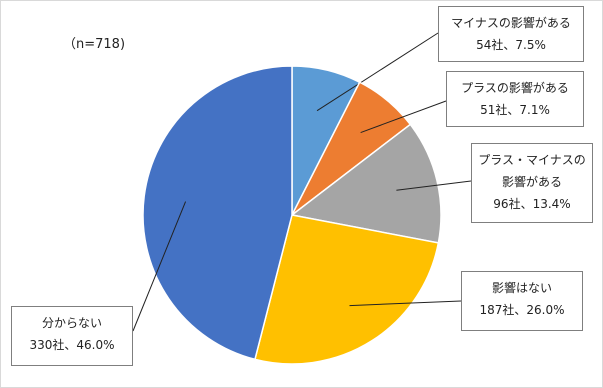 The width and height of the screenshot is (603, 388). What do you see at coordinates (522, 310) in the screenshot?
I see `value-label: 187社、26.0%` at bounding box center [522, 310].